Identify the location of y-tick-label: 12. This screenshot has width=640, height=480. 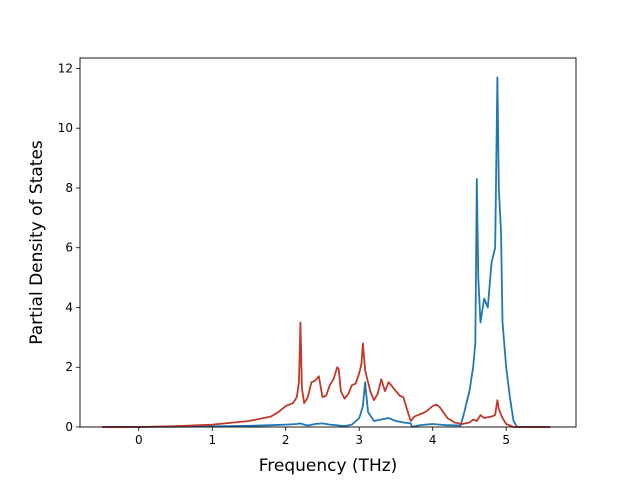
(65, 68).